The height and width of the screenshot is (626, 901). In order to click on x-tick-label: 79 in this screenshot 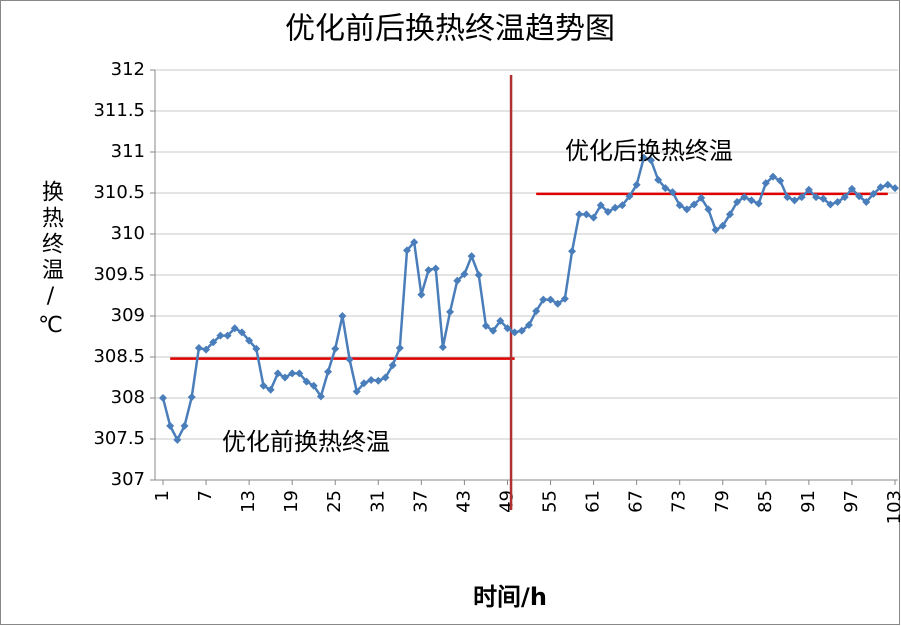, I will do `click(722, 501)`.